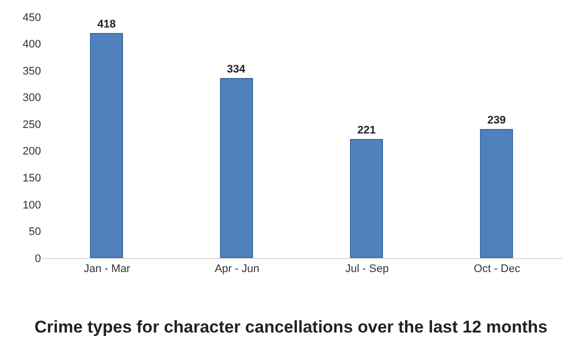 The height and width of the screenshot is (343, 582). What do you see at coordinates (496, 120) in the screenshot?
I see `data-label: 239` at bounding box center [496, 120].